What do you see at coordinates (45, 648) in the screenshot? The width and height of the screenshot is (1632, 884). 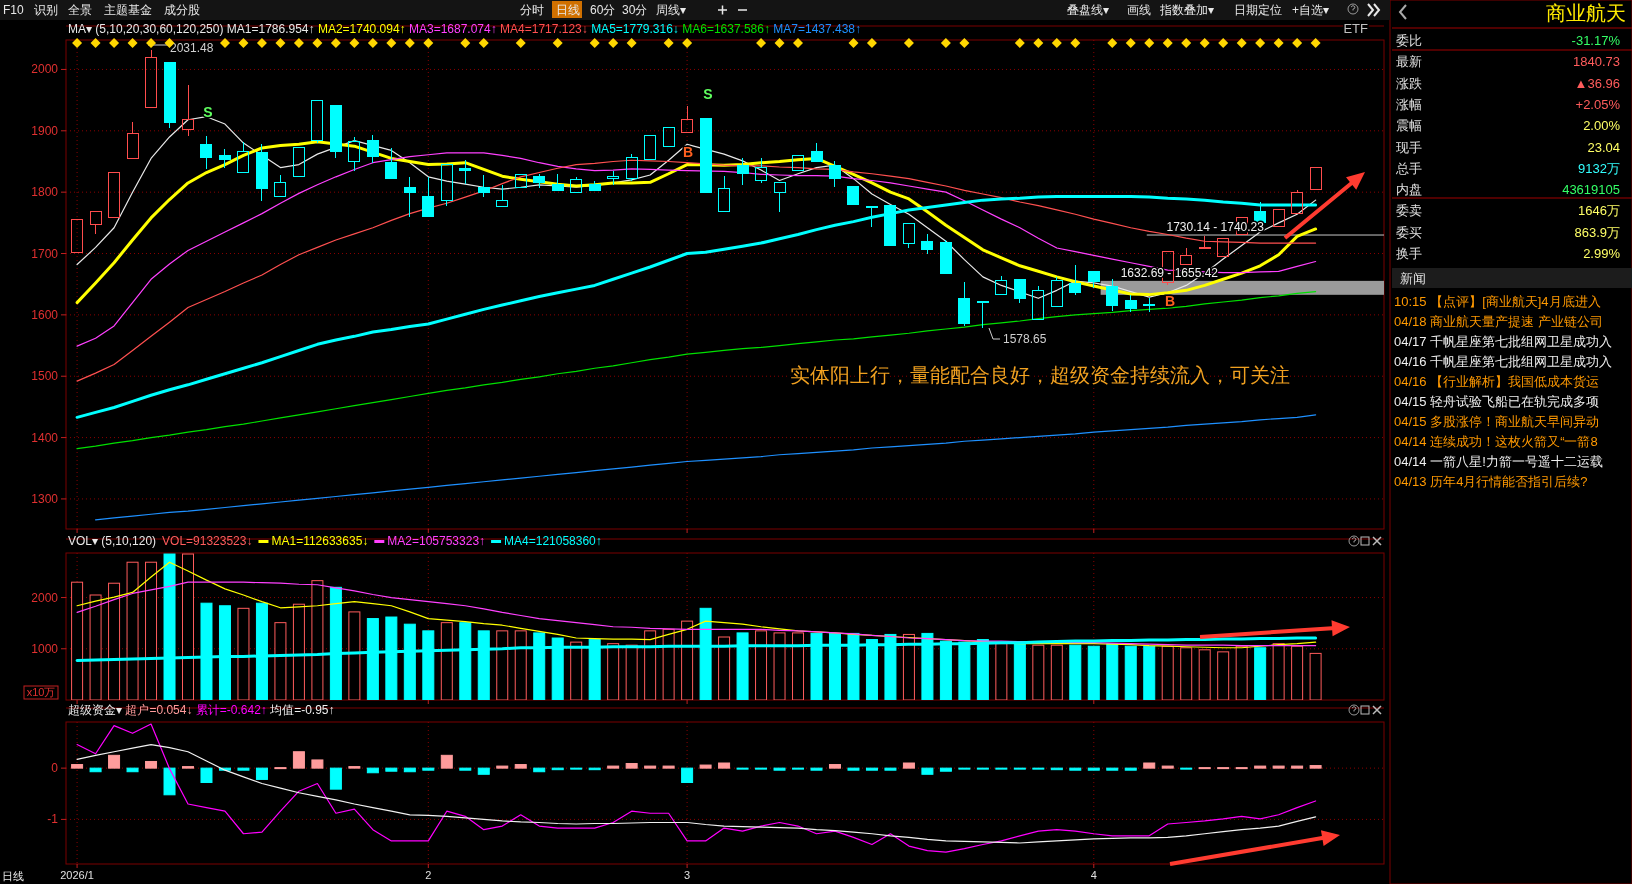 I see `y-tick-label: 1000` at bounding box center [45, 648].